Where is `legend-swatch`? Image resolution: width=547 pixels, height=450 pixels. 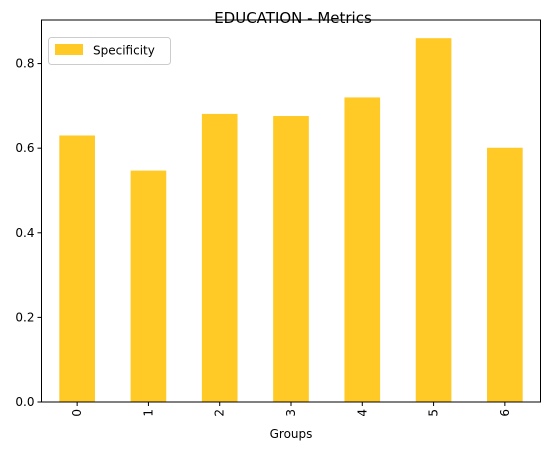 legend-swatch is located at coordinates (69, 49).